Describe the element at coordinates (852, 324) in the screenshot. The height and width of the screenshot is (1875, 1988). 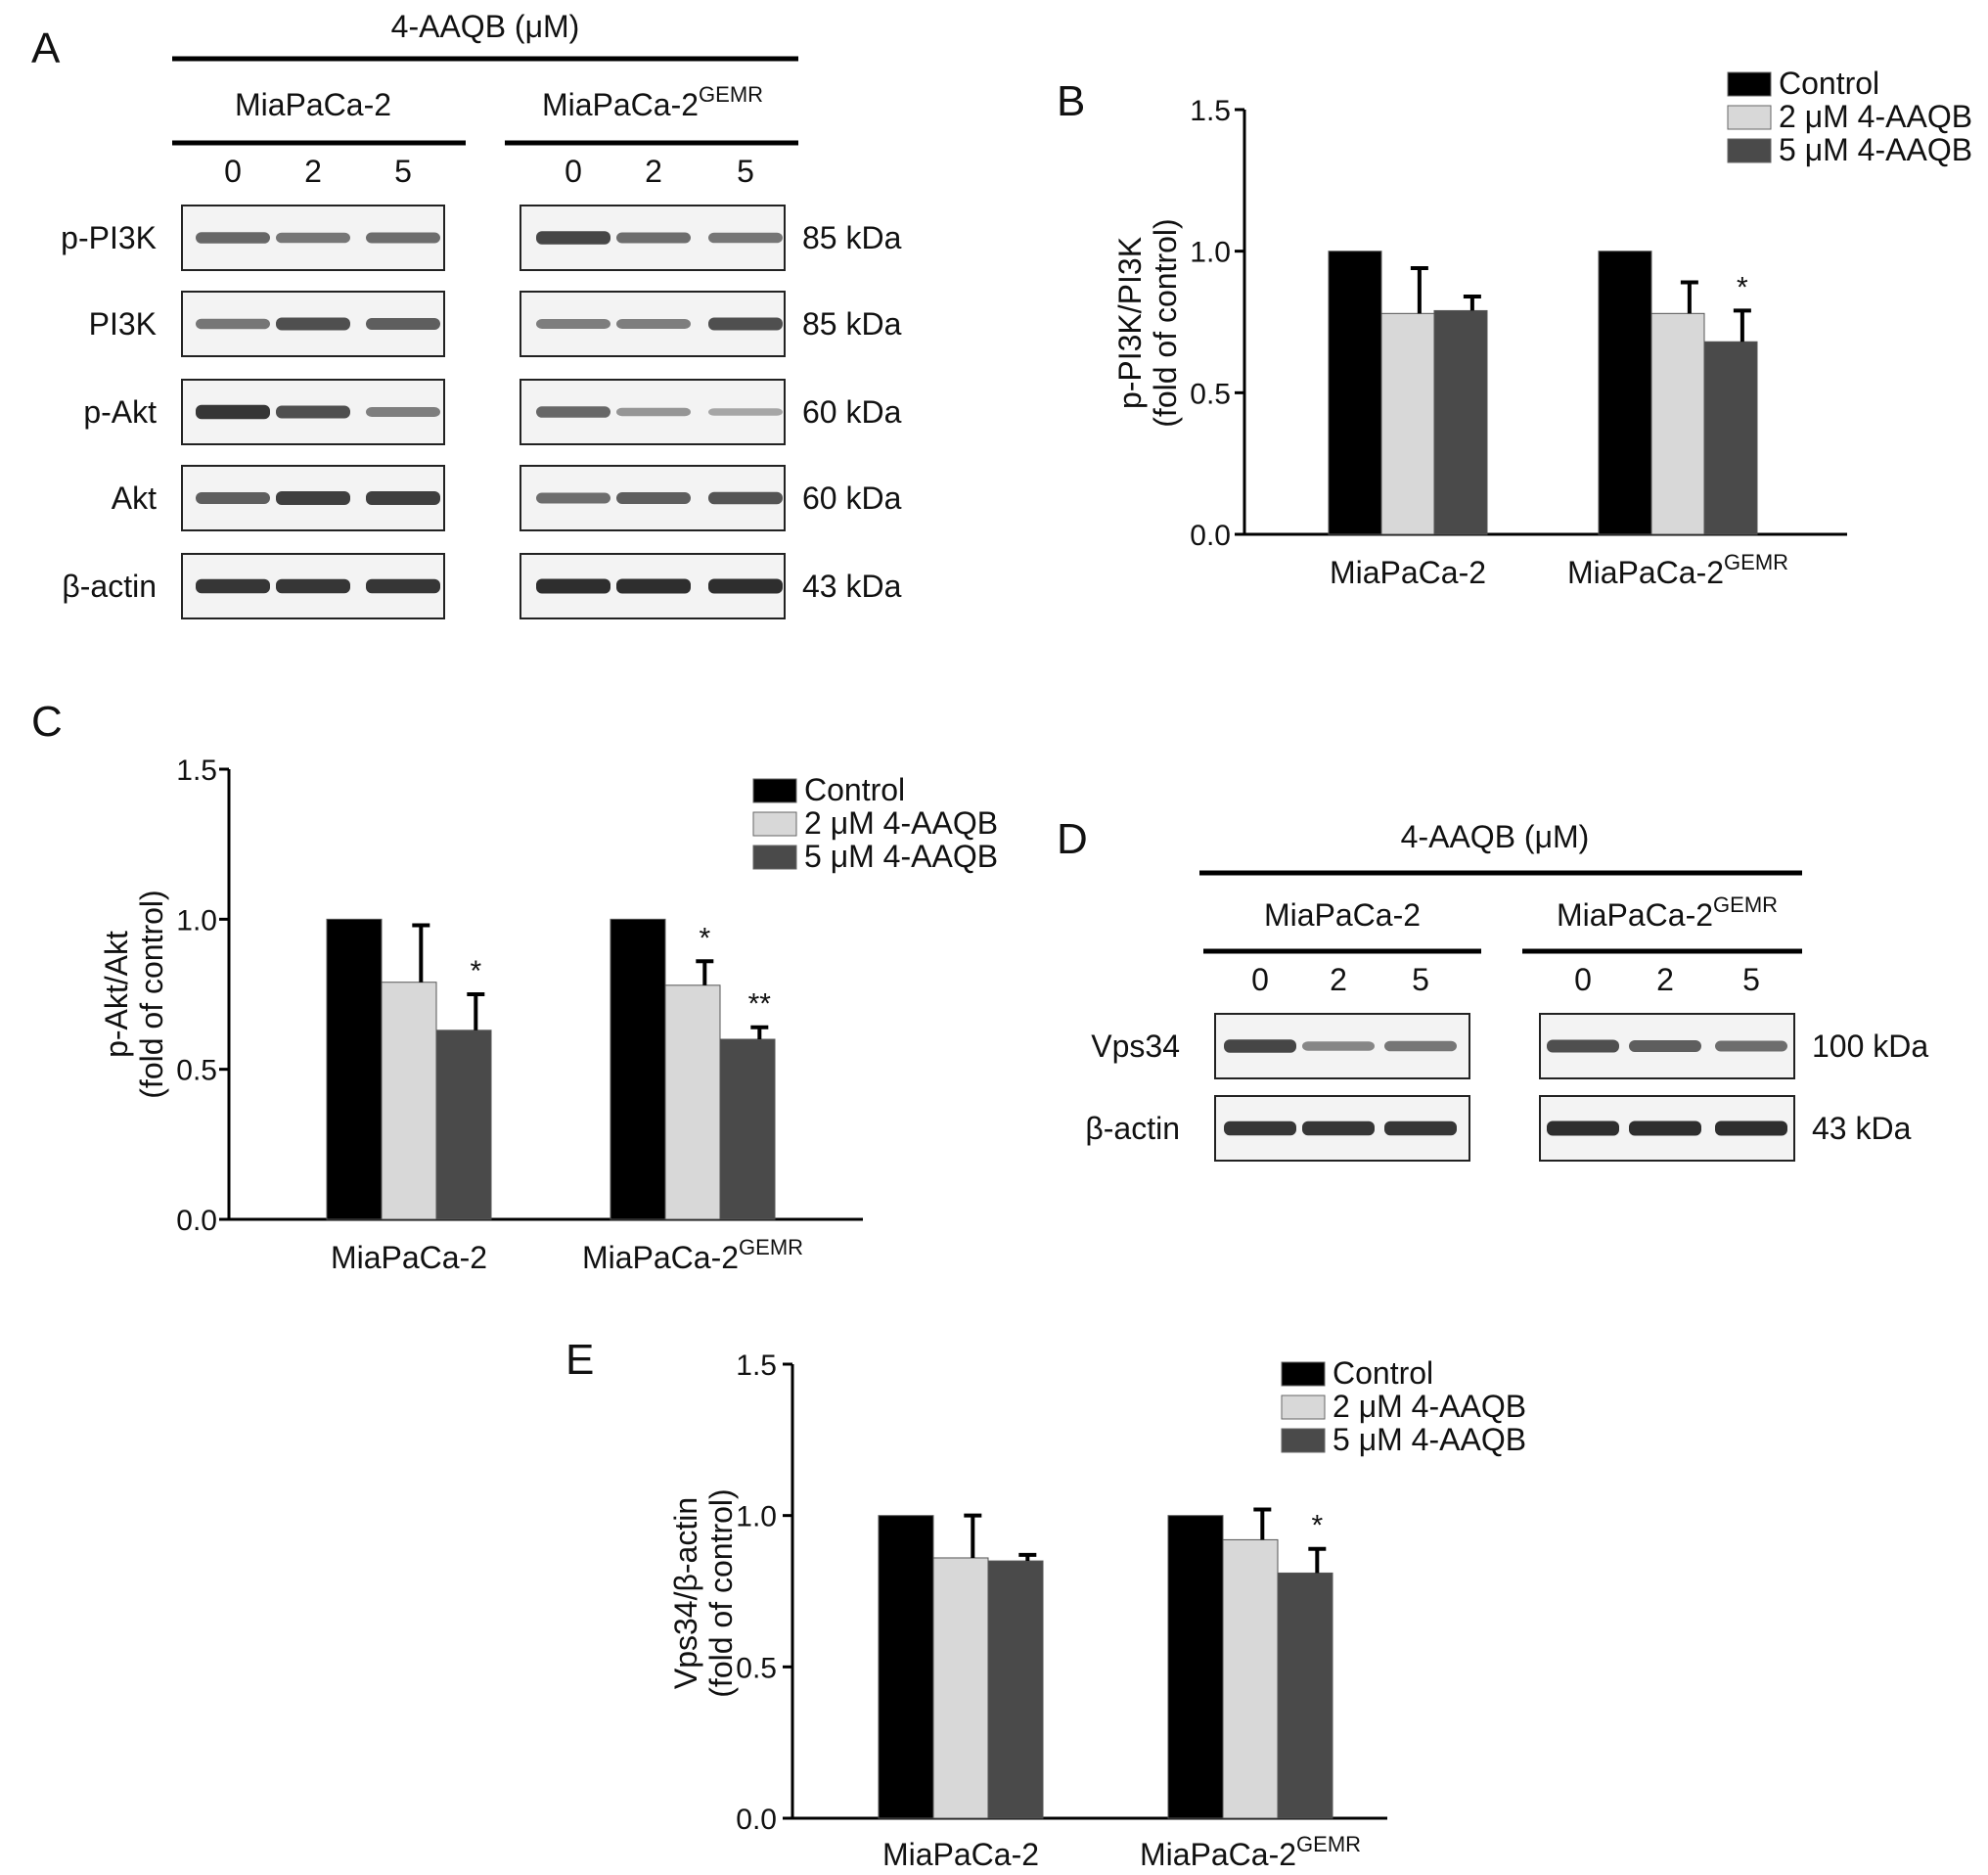
I see `kda-label: 85 kDa` at that location.